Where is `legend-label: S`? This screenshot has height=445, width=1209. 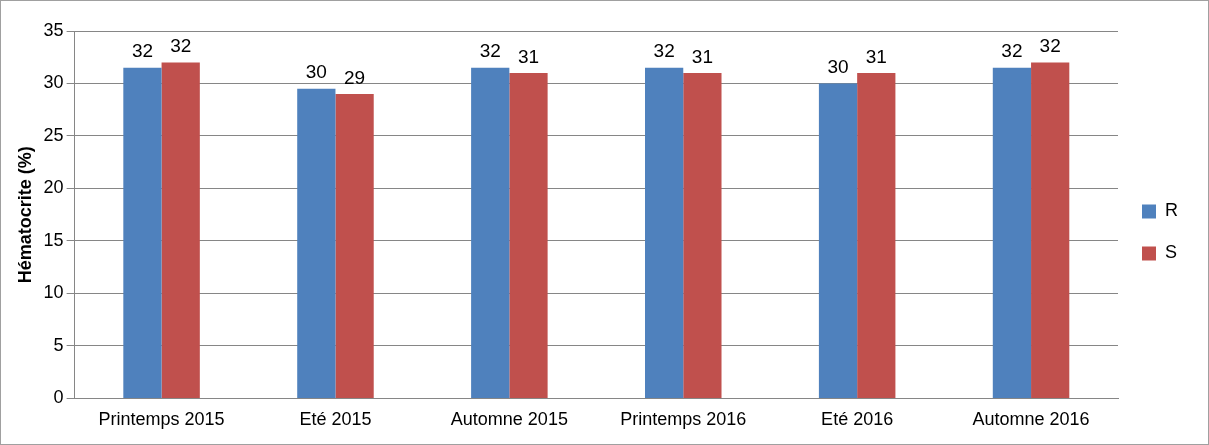
legend-label: S is located at coordinates (1171, 252).